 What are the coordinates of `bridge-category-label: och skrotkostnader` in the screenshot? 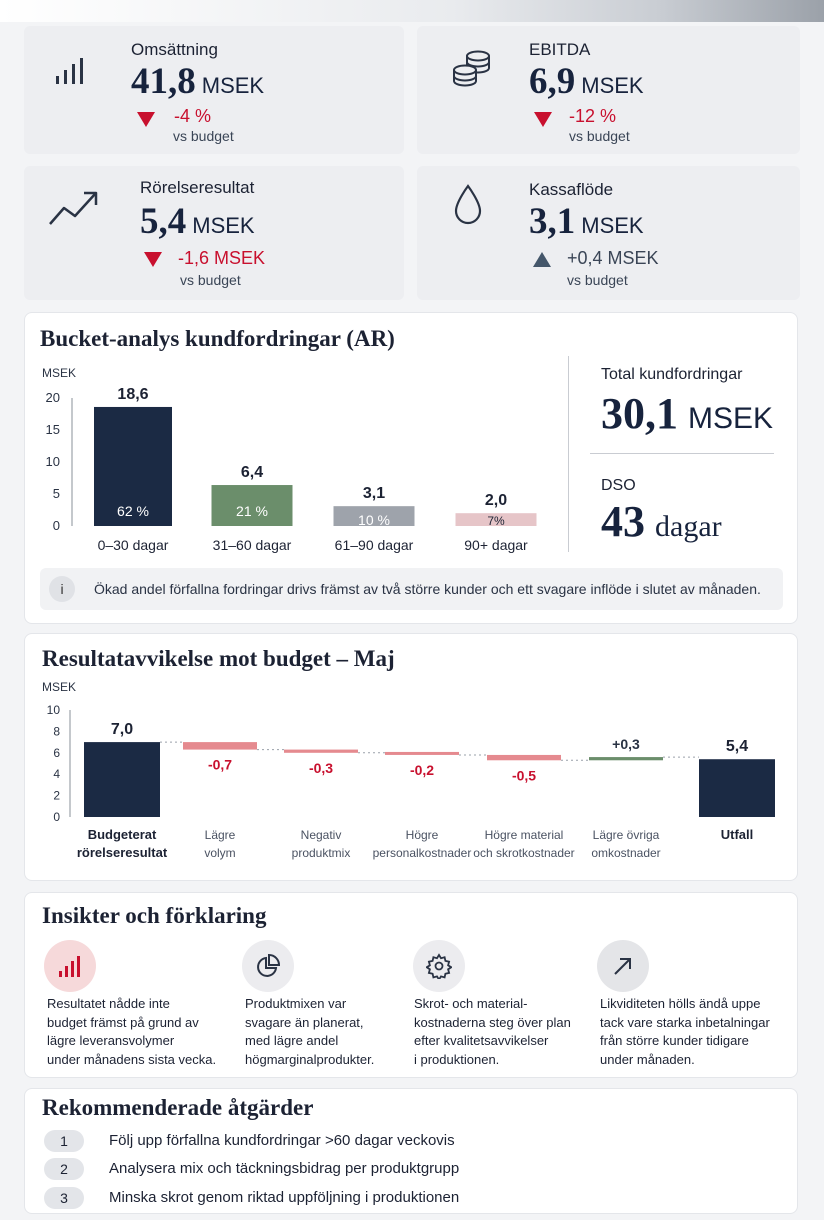 It's located at (523, 853).